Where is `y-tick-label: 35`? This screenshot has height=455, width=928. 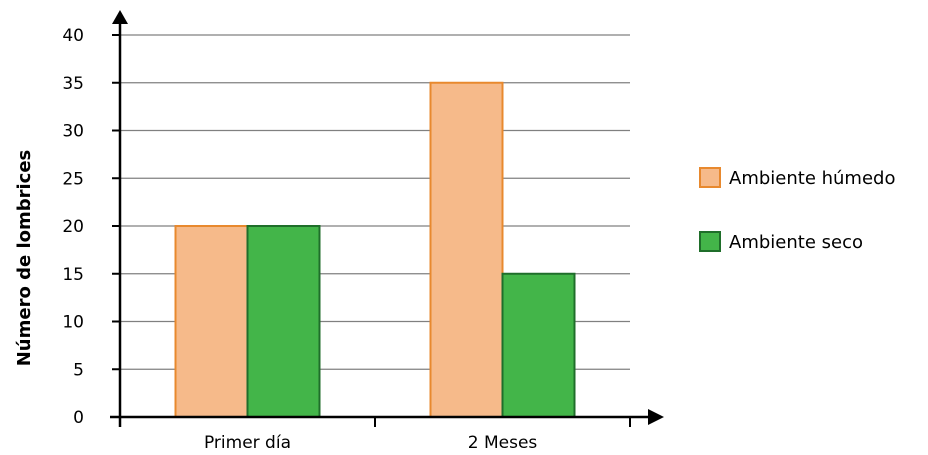
y-tick-label: 35 is located at coordinates (73, 84).